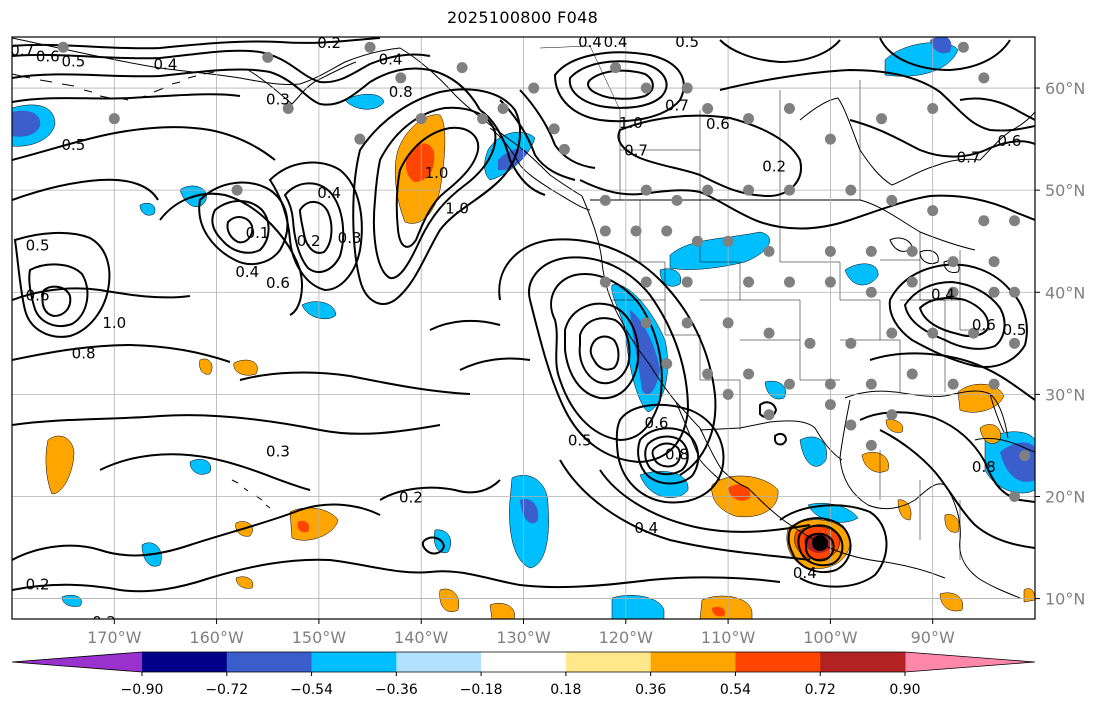 This screenshot has width=1105, height=712. What do you see at coordinates (565, 690) in the screenshot?
I see `colorbar-tick-label: 0.18` at bounding box center [565, 690].